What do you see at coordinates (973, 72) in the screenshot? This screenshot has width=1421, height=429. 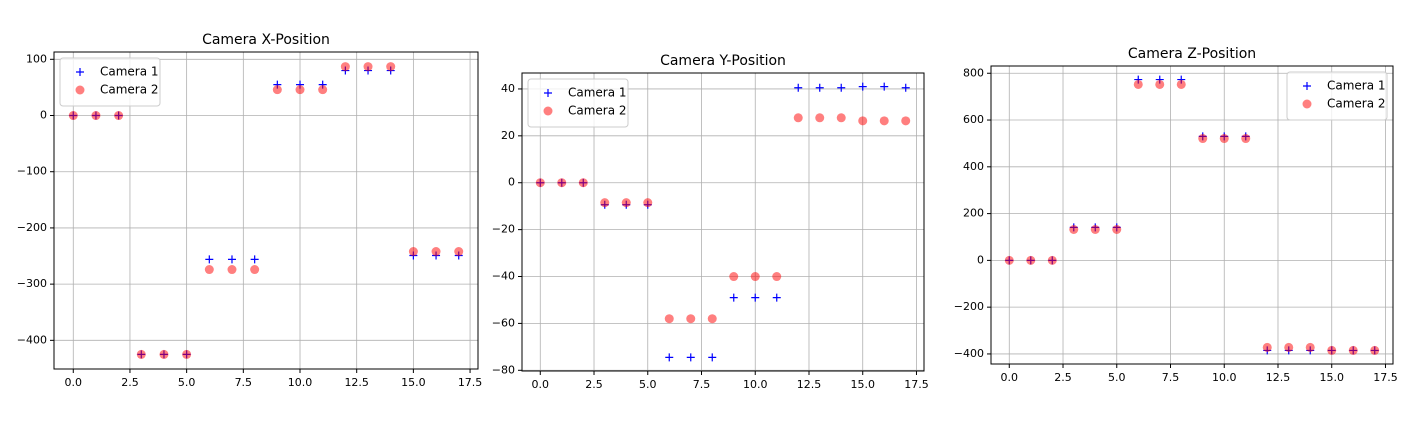 I see `y-tick-label: 800` at bounding box center [973, 72].